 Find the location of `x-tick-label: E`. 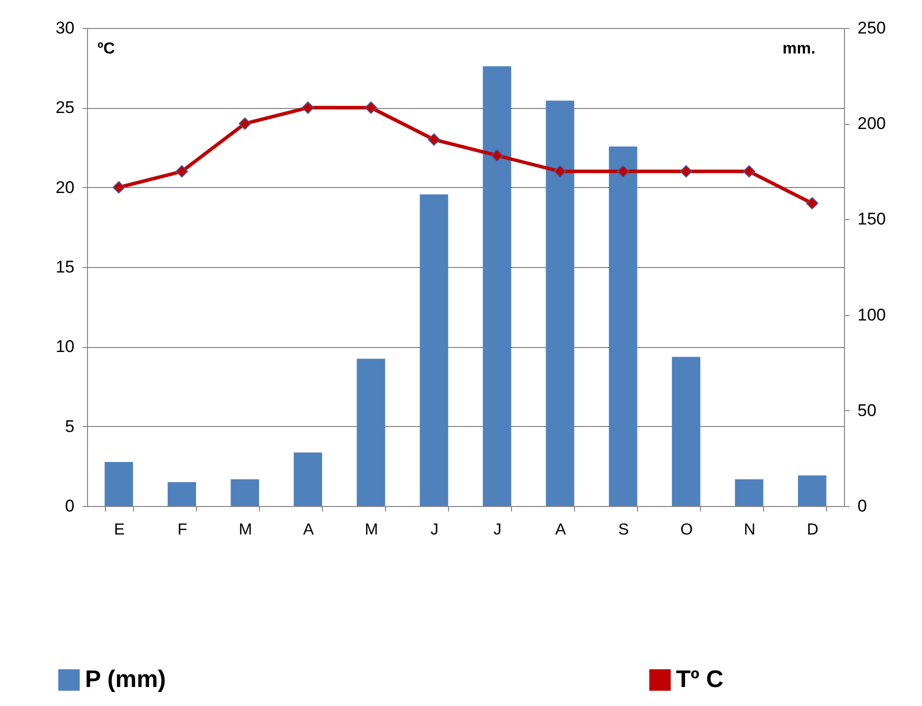

x-tick-label: E is located at coordinates (119, 530).